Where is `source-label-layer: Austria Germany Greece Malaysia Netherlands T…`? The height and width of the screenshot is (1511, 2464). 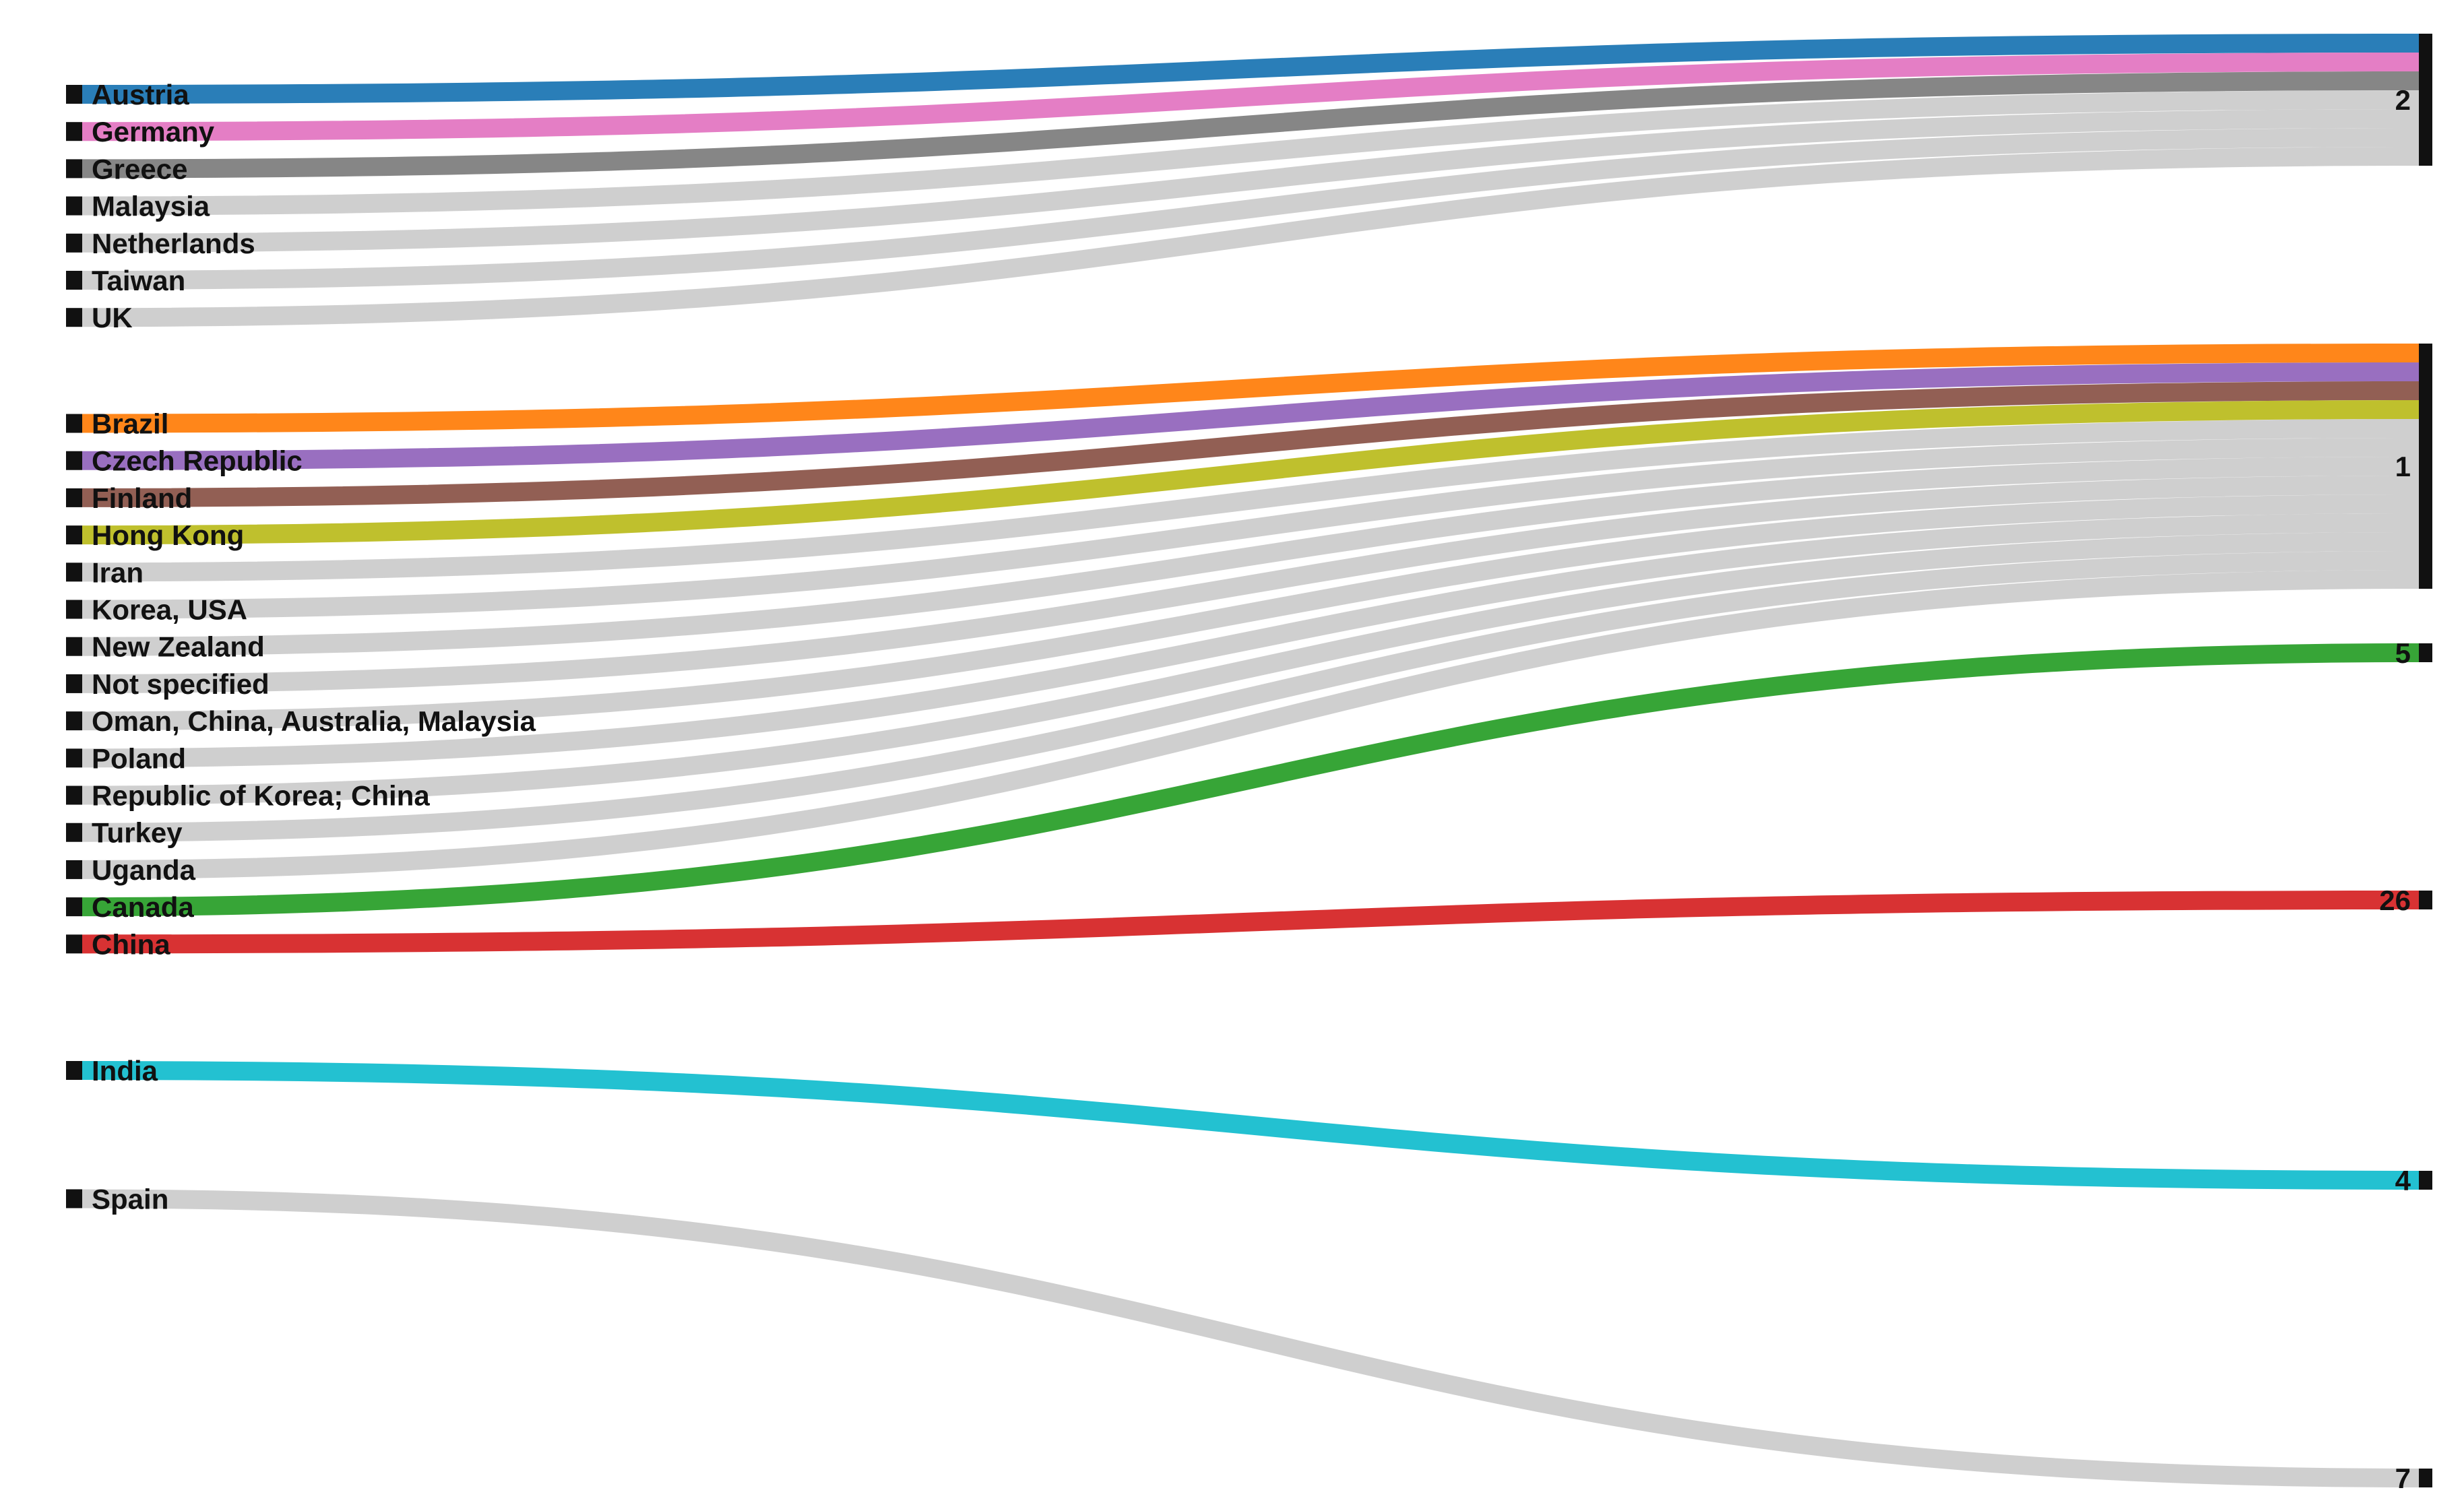
source-label-layer: Austria Germany Greece Malaysia Netherlands T… is located at coordinates (314, 647).